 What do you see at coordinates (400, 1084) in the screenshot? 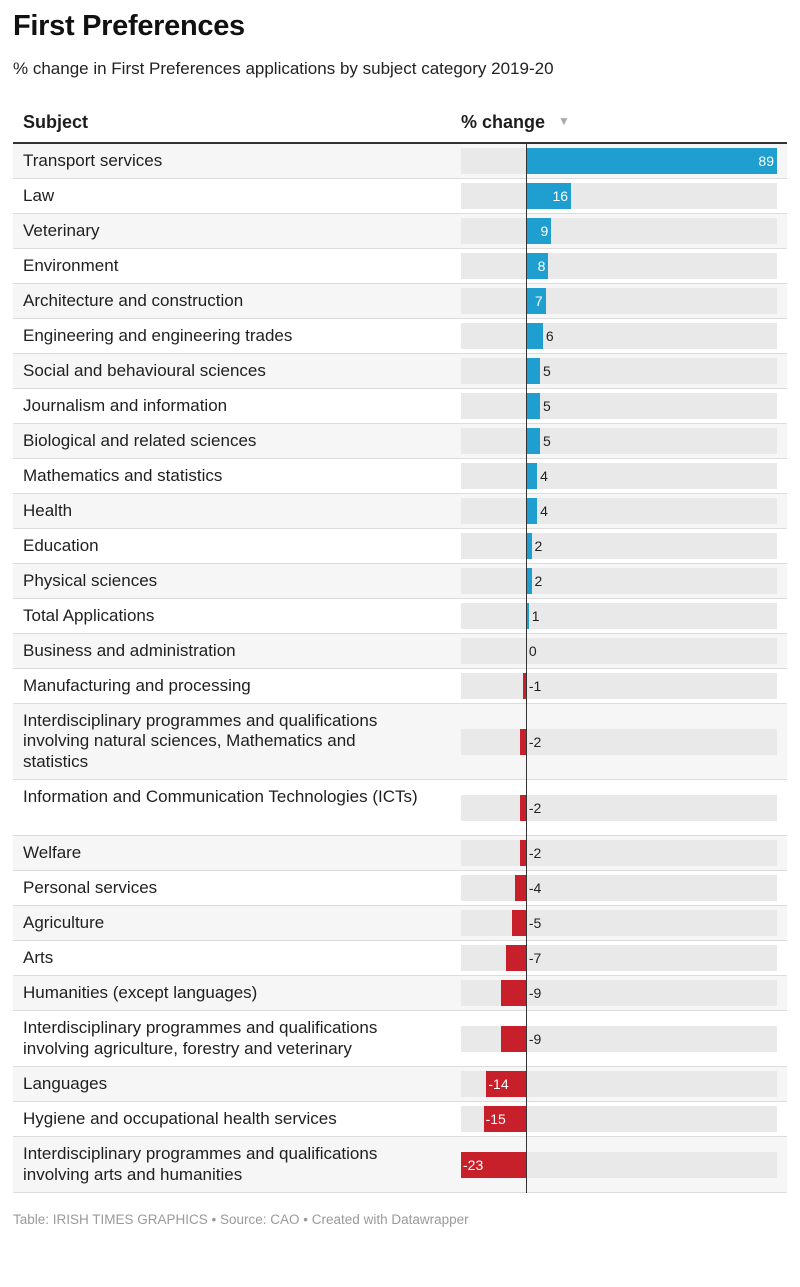
I see `table-row: Languages -14` at bounding box center [400, 1084].